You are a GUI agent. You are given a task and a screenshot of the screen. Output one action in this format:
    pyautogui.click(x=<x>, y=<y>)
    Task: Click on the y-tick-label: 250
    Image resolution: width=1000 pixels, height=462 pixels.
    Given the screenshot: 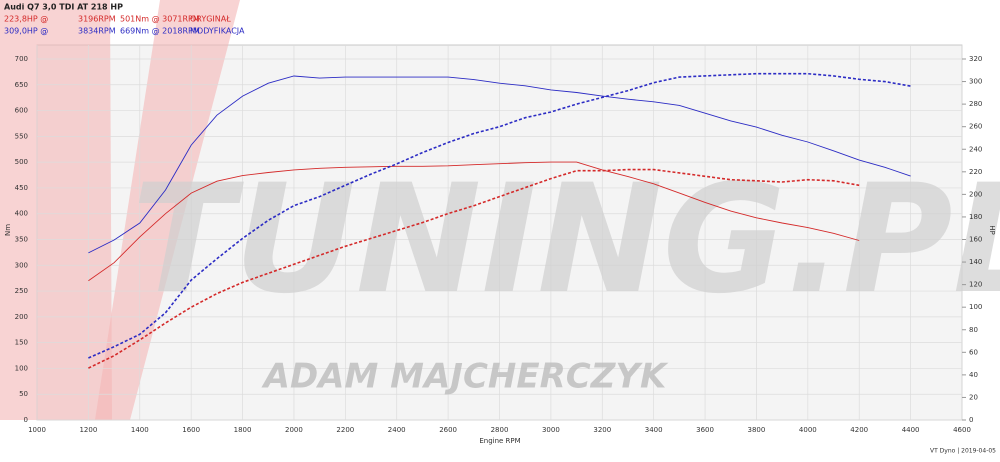 What is the action you would take?
    pyautogui.click(x=21, y=291)
    